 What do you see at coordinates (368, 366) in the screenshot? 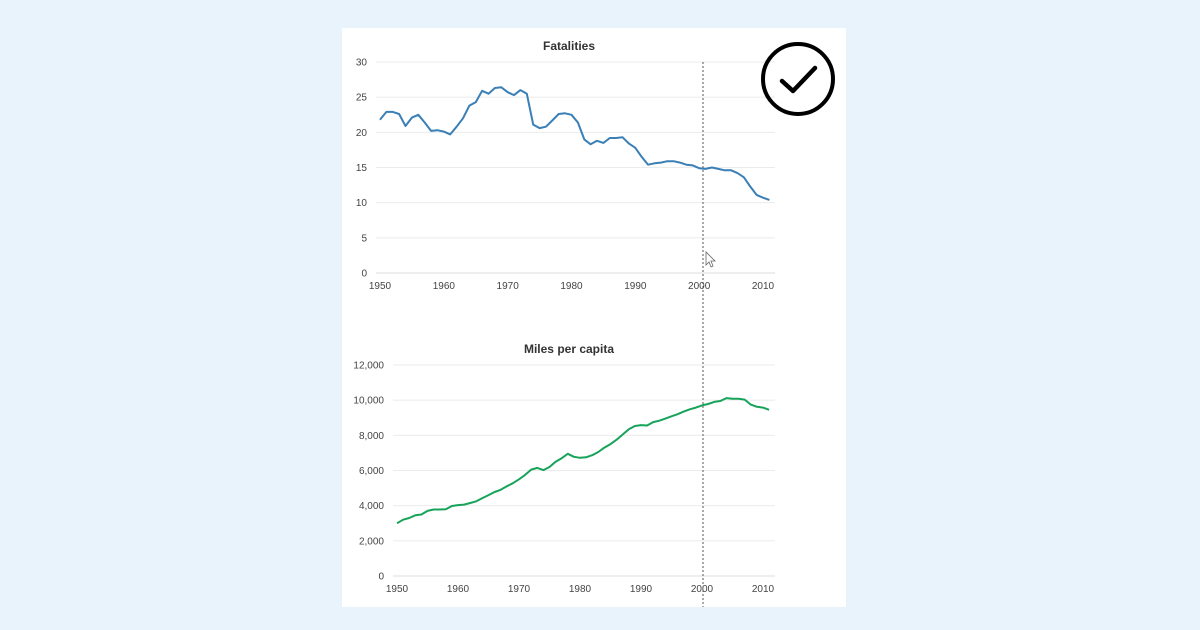
I see `y-tick-label: 12,000` at bounding box center [368, 366].